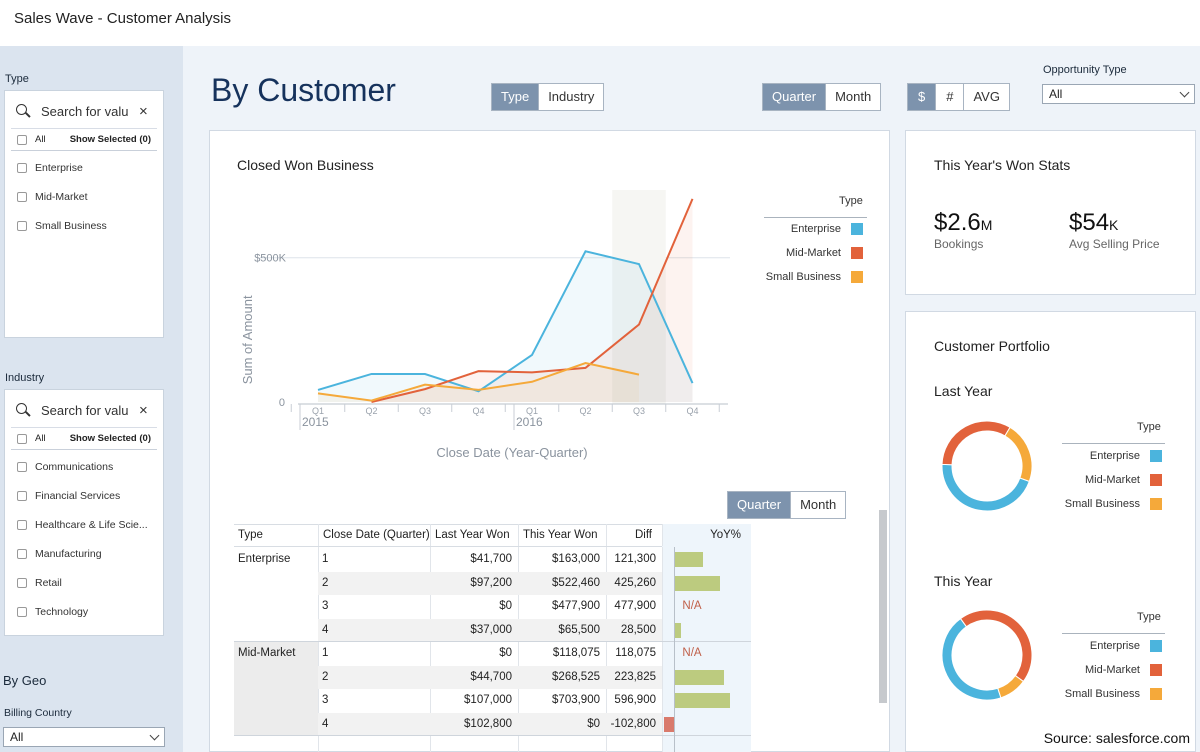 The width and height of the screenshot is (1200, 752). I want to click on y-tick-label: 0, so click(282, 403).